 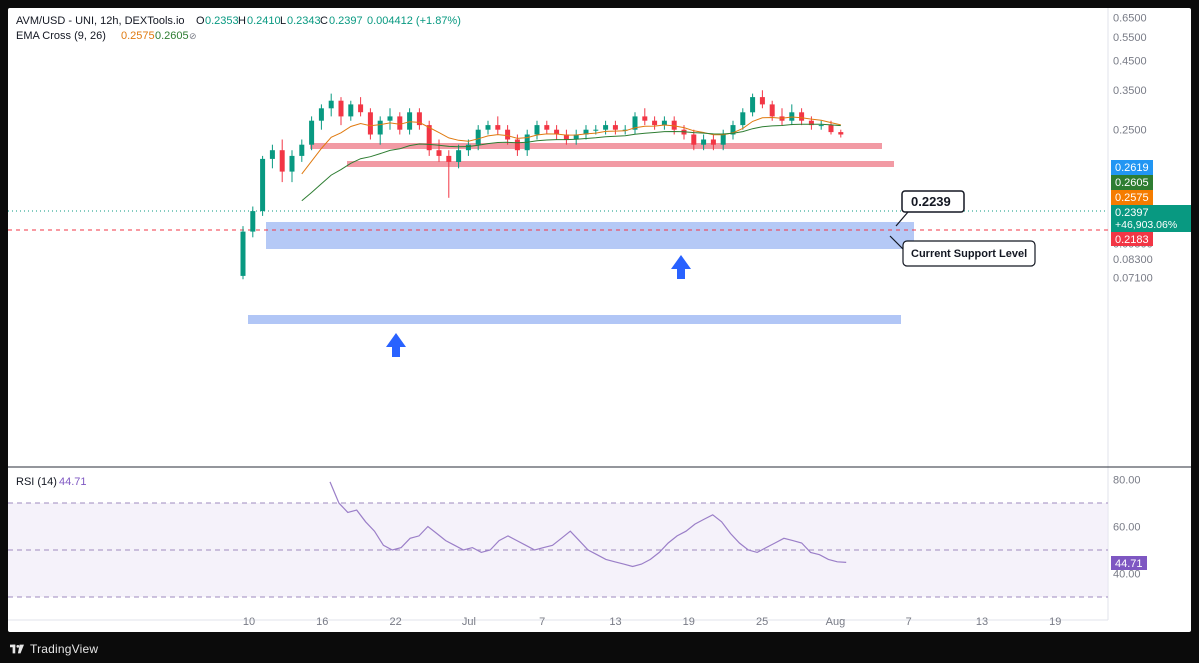 What do you see at coordinates (193, 36) in the screenshot?
I see `hide-indicator-icon: ⊘` at bounding box center [193, 36].